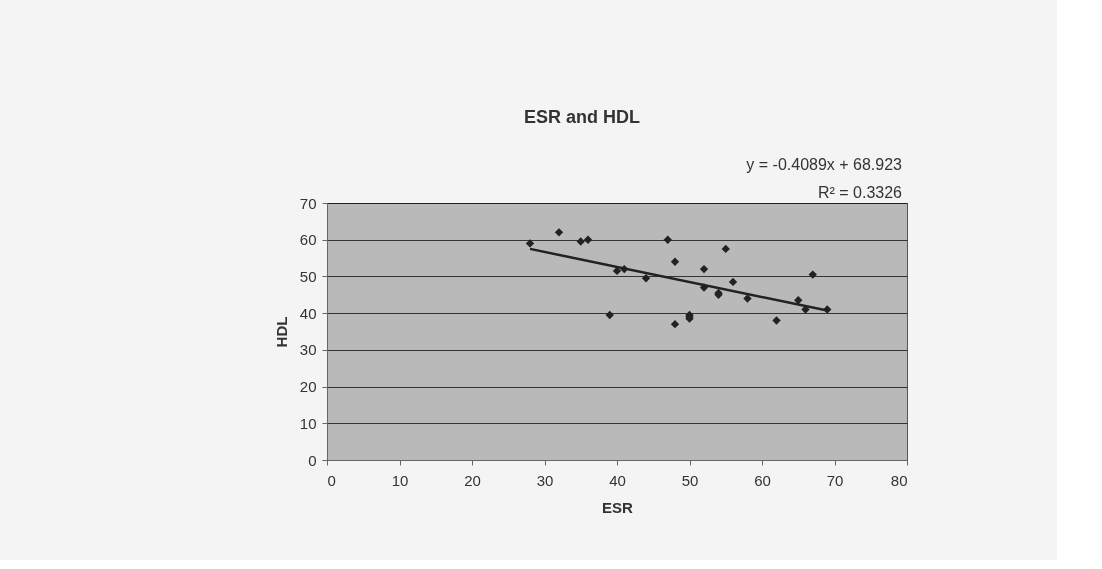 Image resolution: width=1102 pixels, height=569 pixels. Describe the element at coordinates (617, 480) in the screenshot. I see `x-tick-label: 40` at that location.